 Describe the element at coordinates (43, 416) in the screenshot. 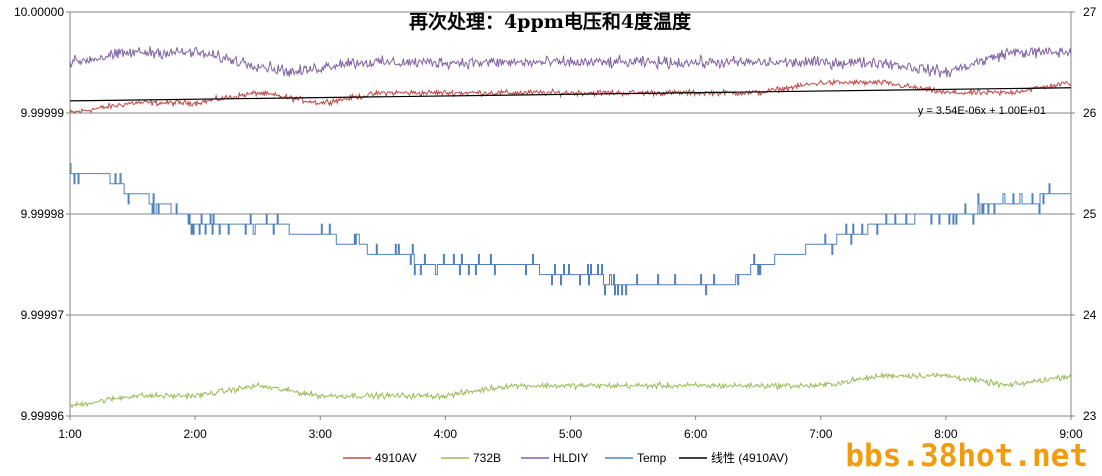

I see `y-left-tick-label: 9.99996` at that location.